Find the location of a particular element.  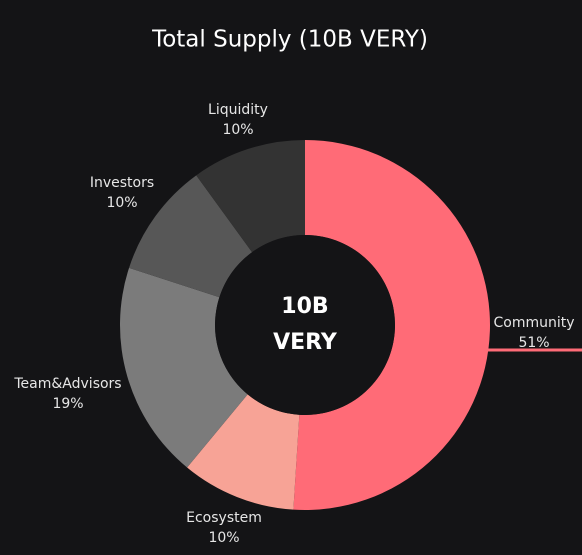

segment-label: Investors is located at coordinates (122, 183).